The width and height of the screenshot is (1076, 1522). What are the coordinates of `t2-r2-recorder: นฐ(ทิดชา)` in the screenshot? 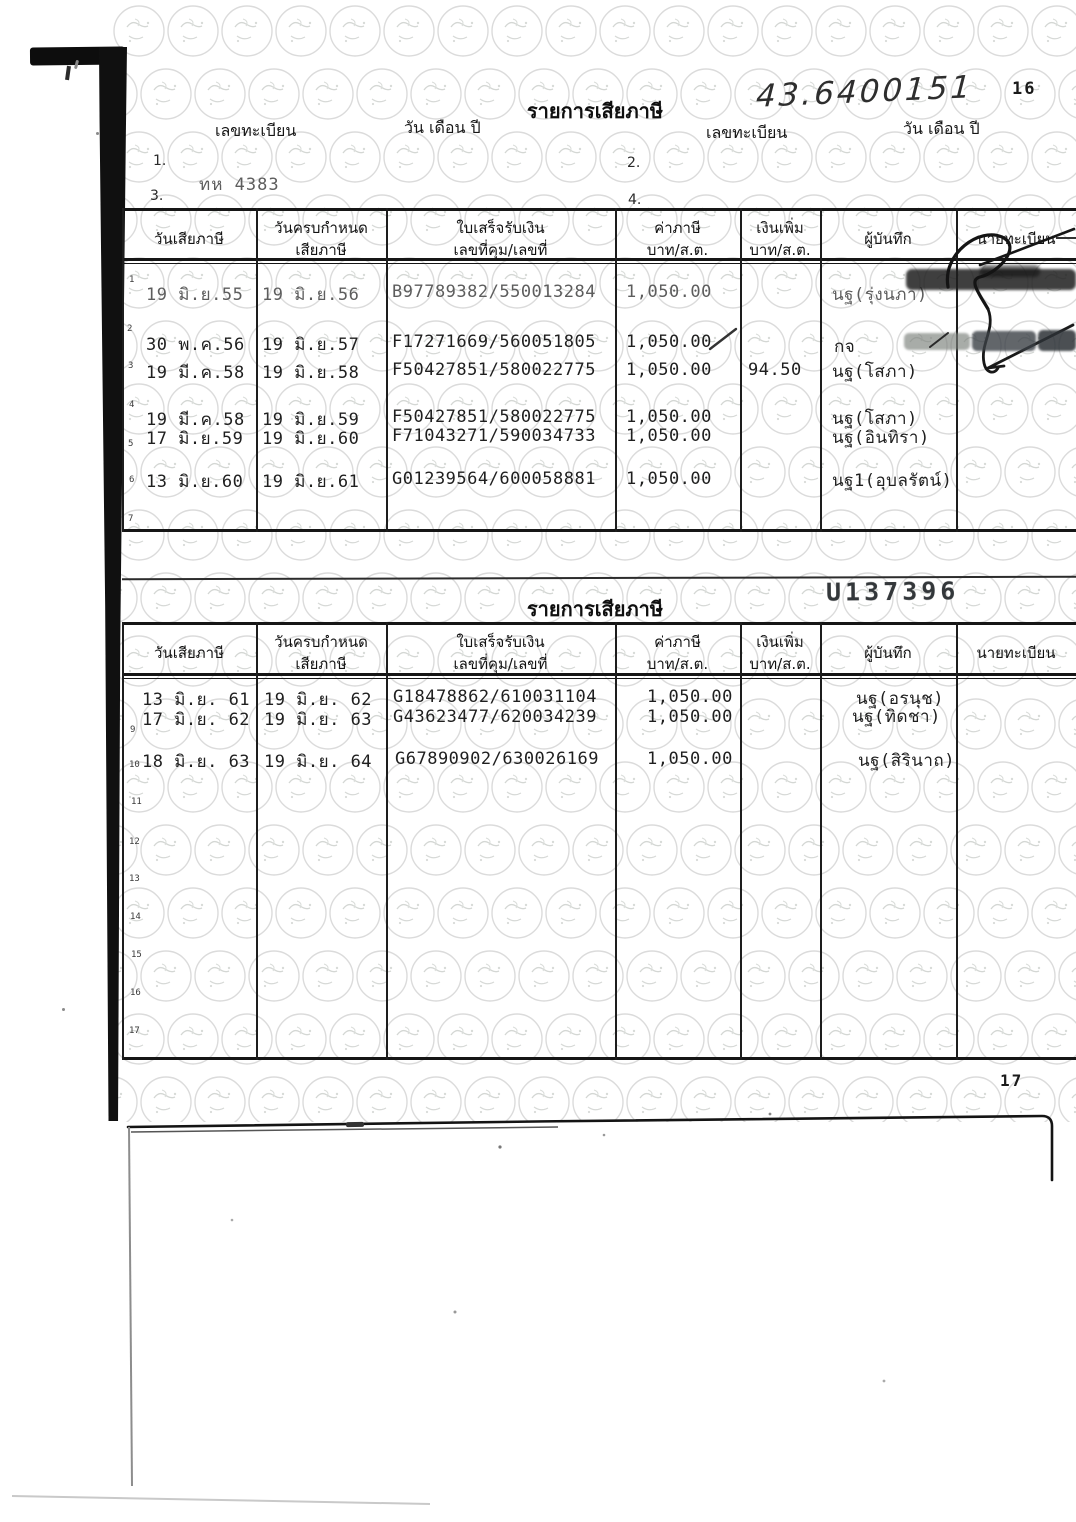 It's located at (896, 717).